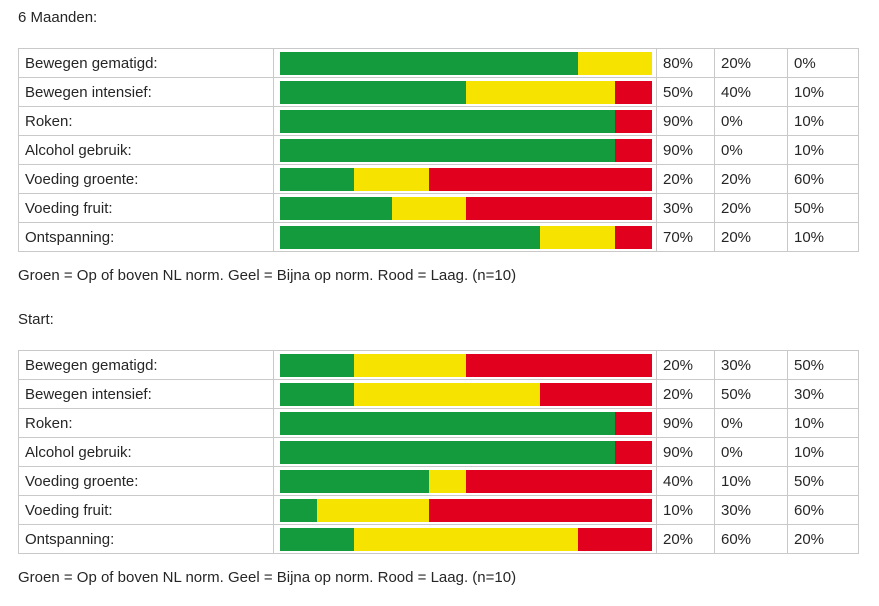  I want to click on table-row: Bewegen gematigd: 20% 30% 50%, so click(438, 365).